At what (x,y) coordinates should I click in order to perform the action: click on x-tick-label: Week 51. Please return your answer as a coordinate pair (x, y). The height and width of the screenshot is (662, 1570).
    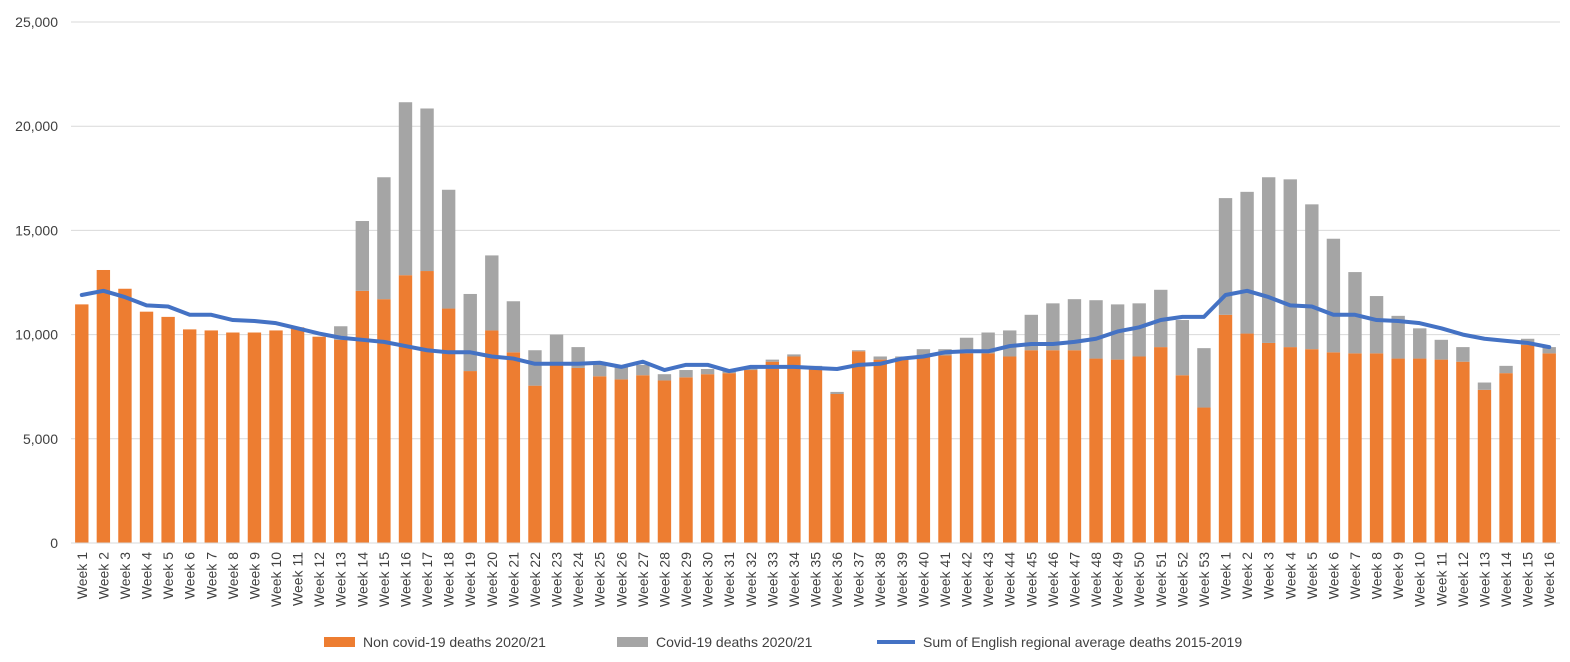
    Looking at the image, I should click on (1161, 579).